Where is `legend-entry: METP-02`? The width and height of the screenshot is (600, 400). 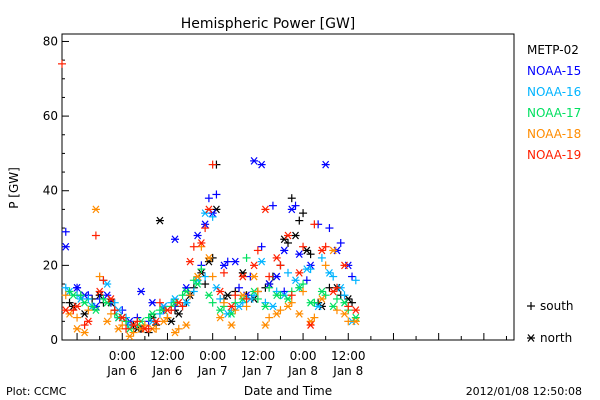
legend-entry: METP-02 is located at coordinates (553, 50).